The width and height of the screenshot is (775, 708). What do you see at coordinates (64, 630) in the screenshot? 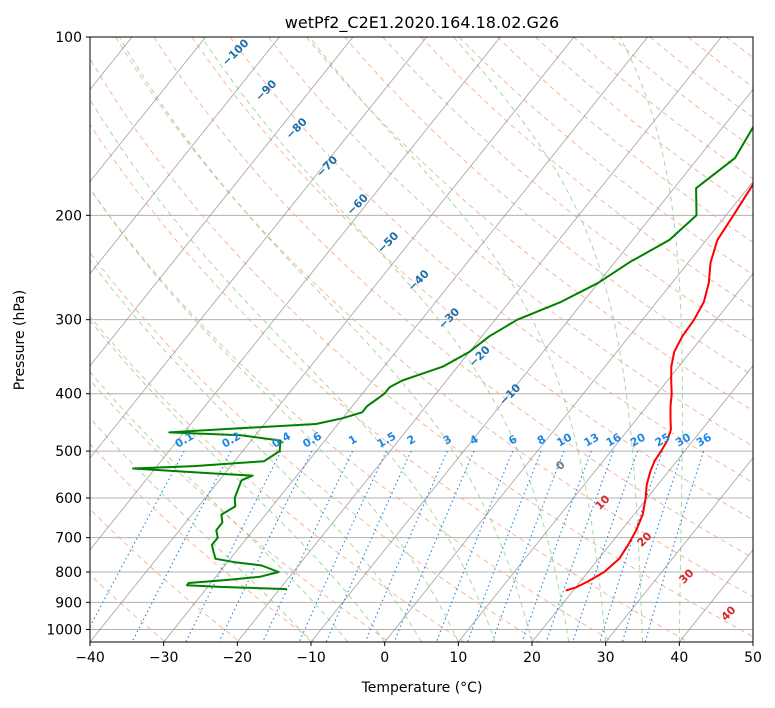
I see `y-tick-label: 1000` at bounding box center [64, 630].